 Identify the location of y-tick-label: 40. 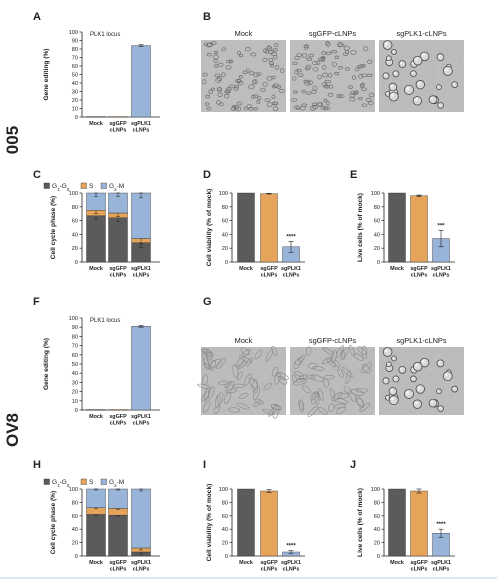
(377, 235).